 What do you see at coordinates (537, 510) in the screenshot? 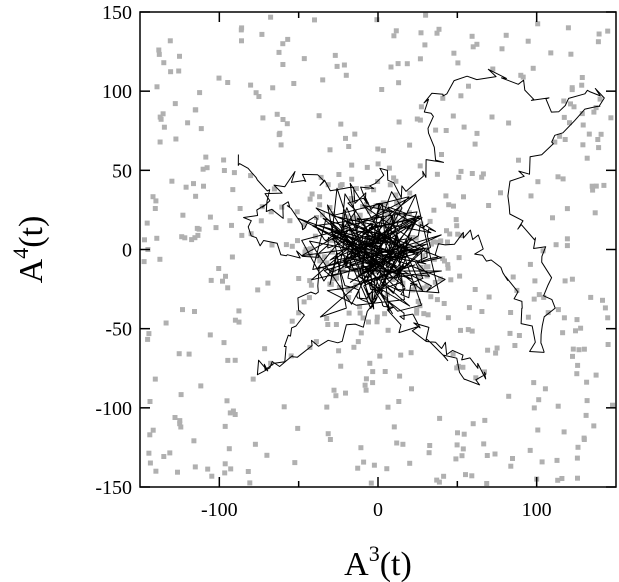
I see `x-tick-label: 100` at bounding box center [537, 510].